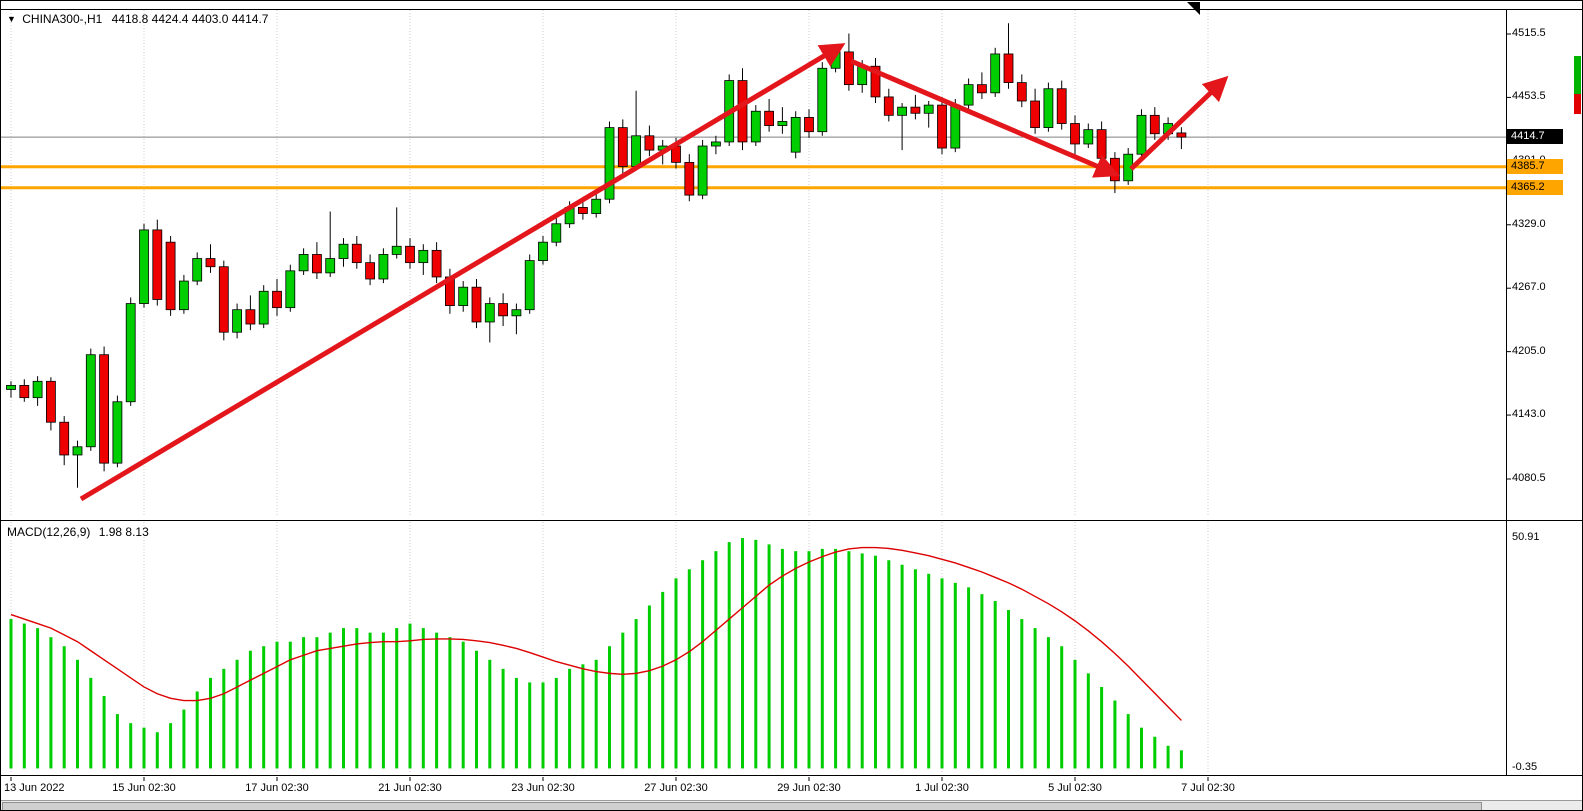 Image resolution: width=1583 pixels, height=811 pixels. What do you see at coordinates (791, 775) in the screenshot?
I see `macd-bottom-border` at bounding box center [791, 775].